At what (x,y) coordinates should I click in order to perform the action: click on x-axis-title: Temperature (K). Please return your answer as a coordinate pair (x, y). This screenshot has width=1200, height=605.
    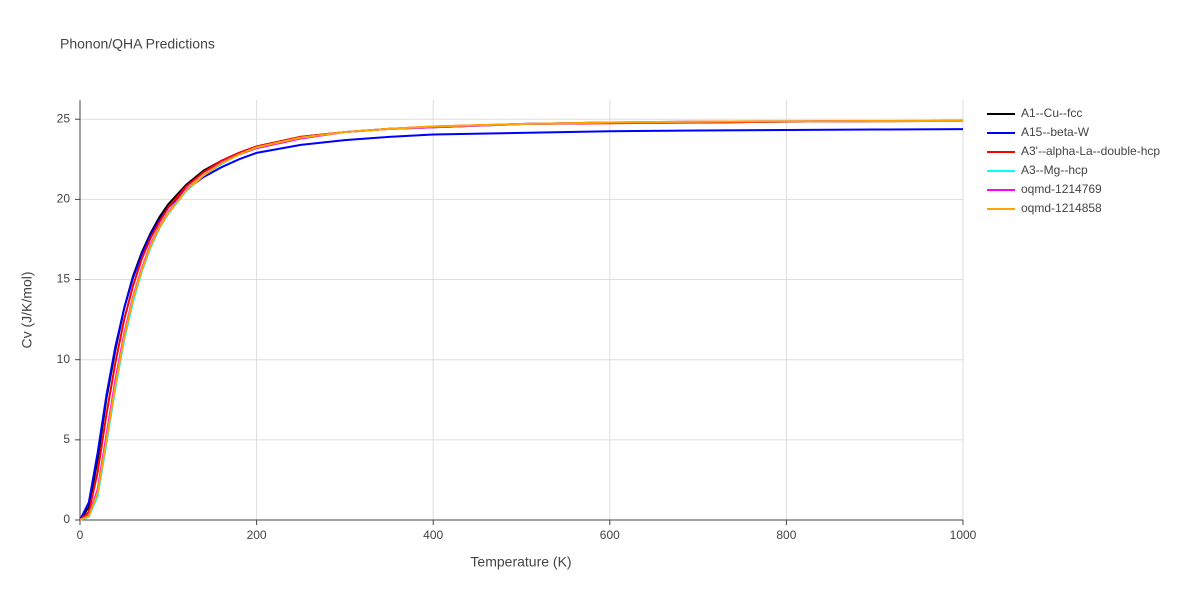
    Looking at the image, I should click on (520, 562).